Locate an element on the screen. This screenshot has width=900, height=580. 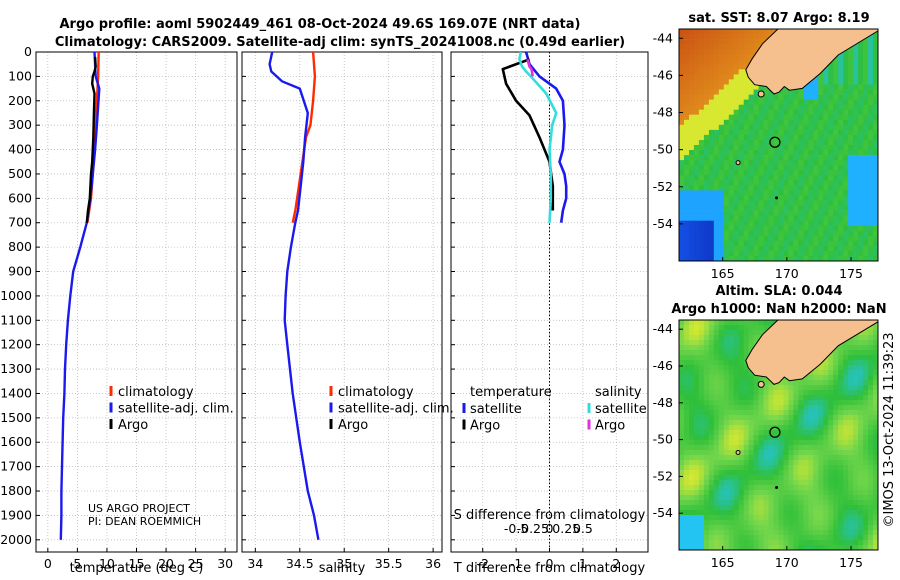
map-frame is located at coordinates (778, 435).